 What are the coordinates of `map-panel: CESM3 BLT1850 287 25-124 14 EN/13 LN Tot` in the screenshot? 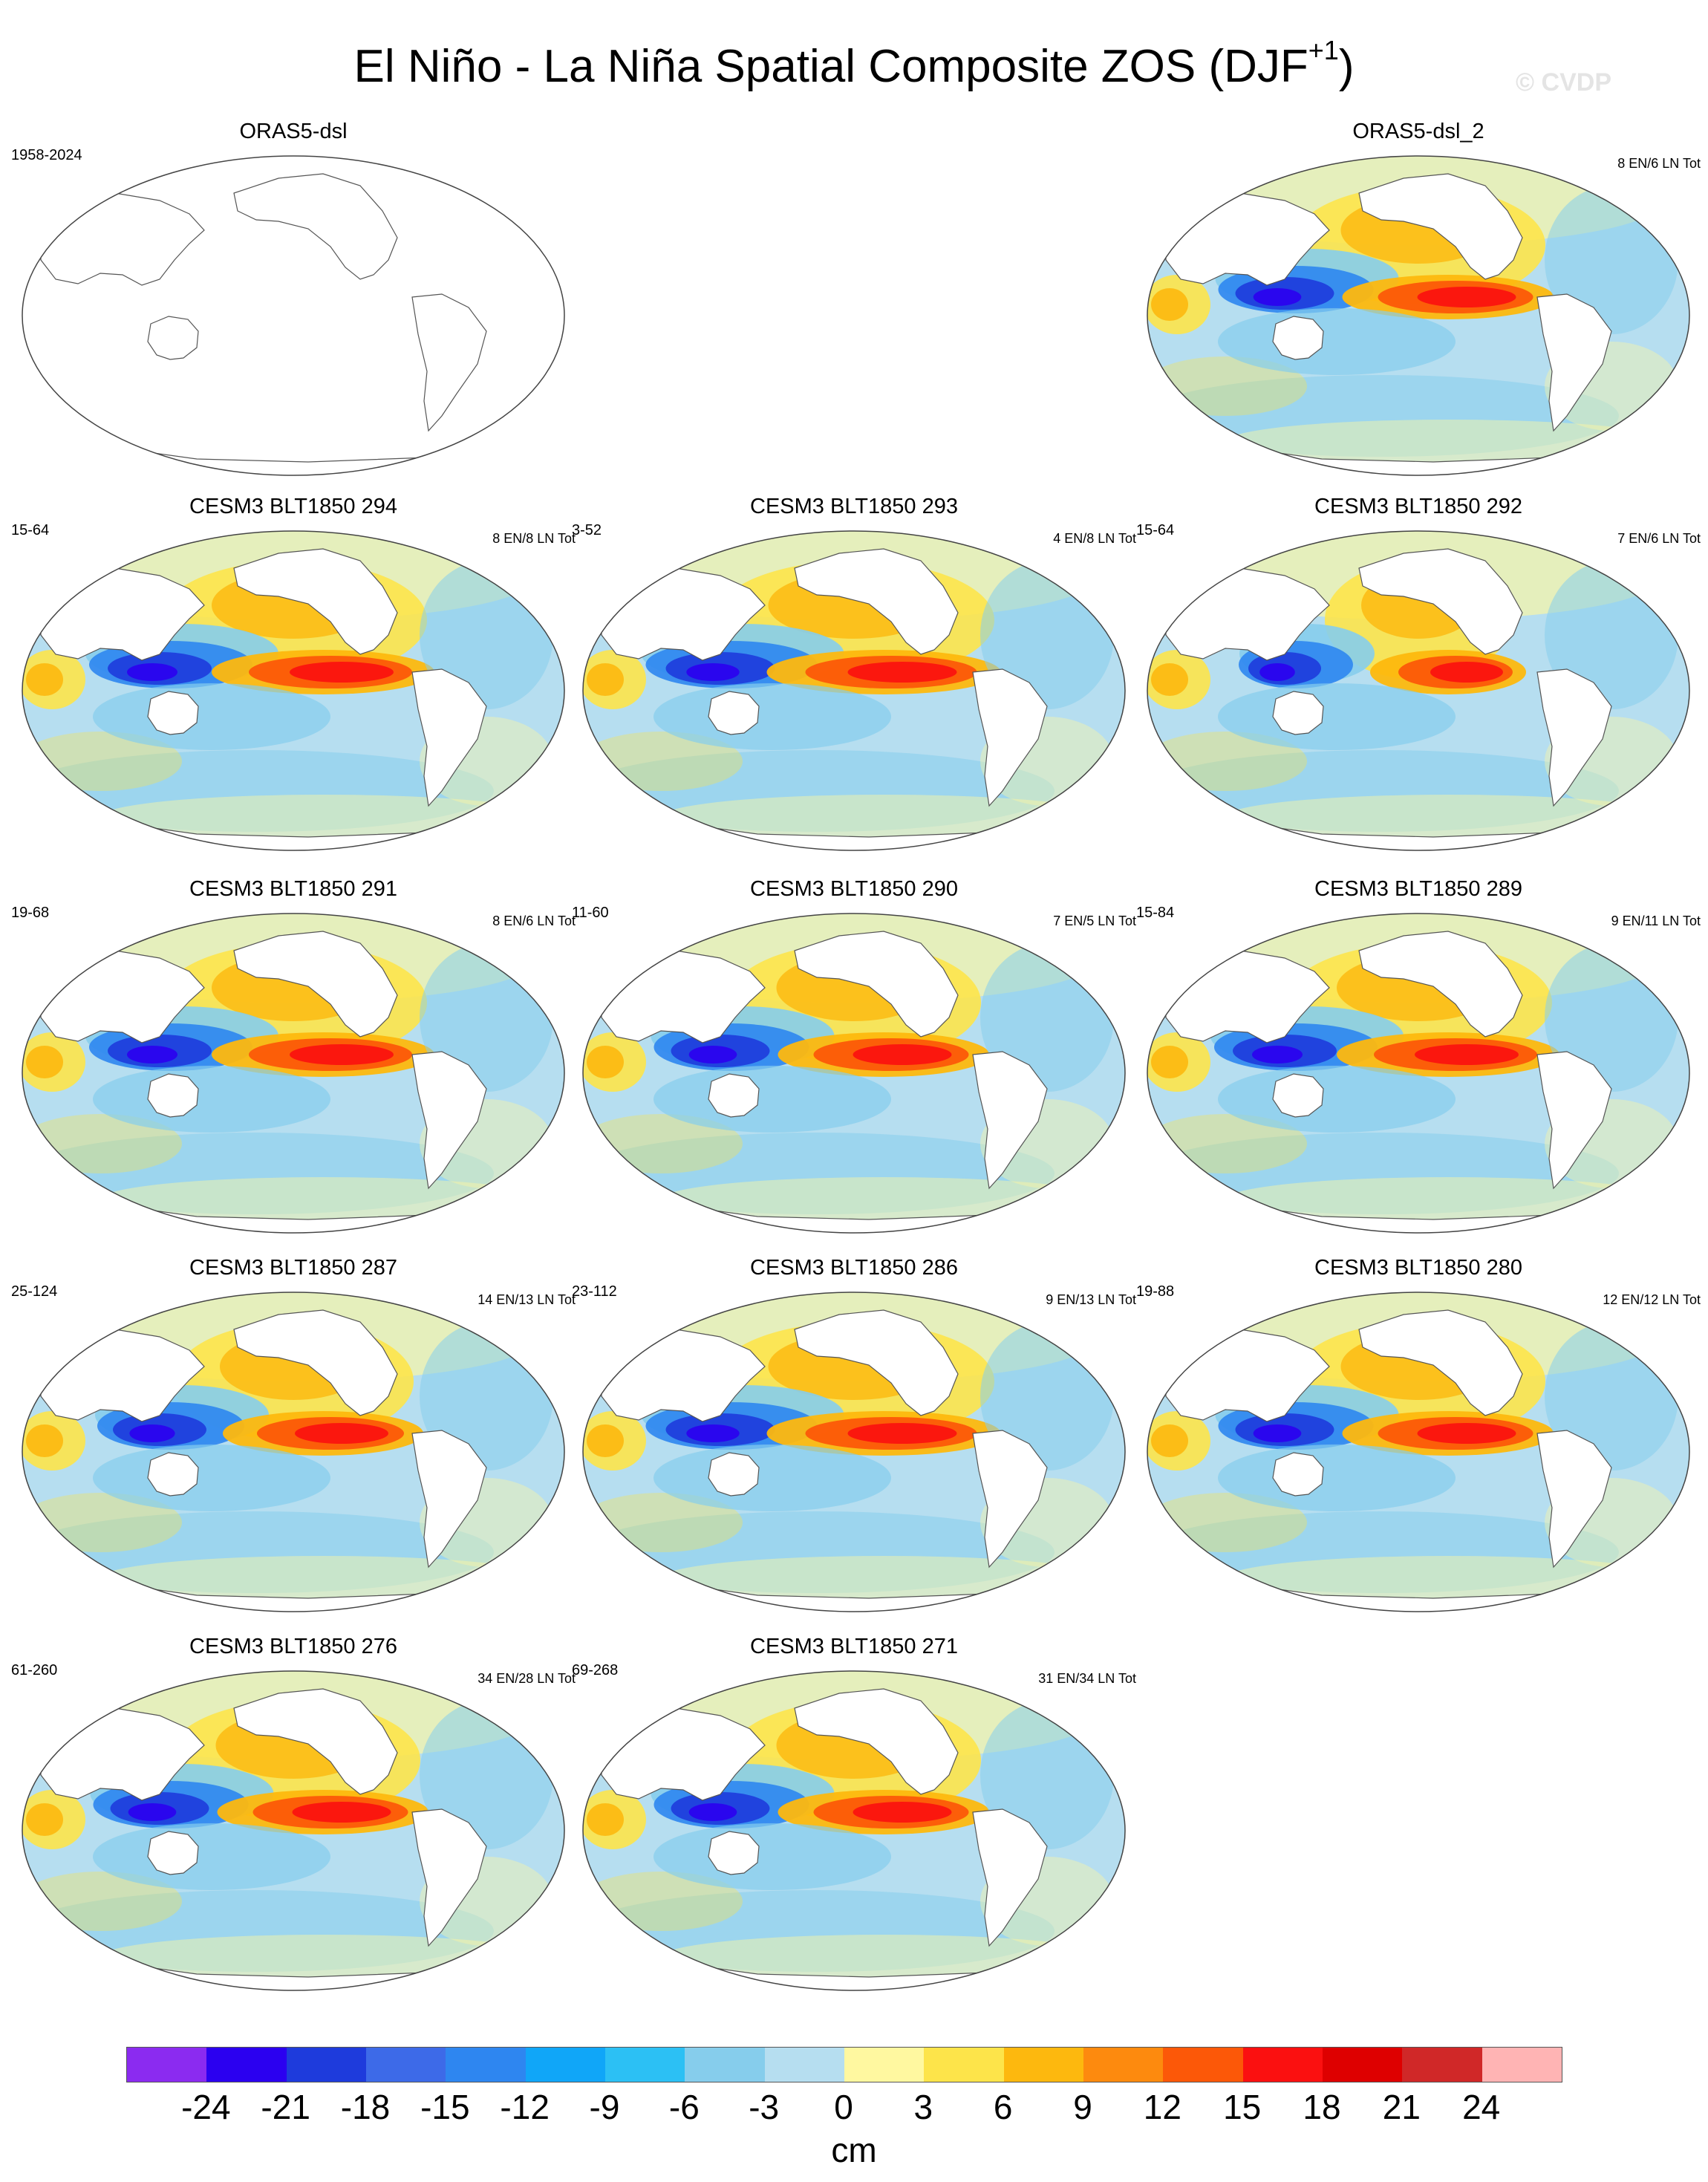 It's located at (293, 1437).